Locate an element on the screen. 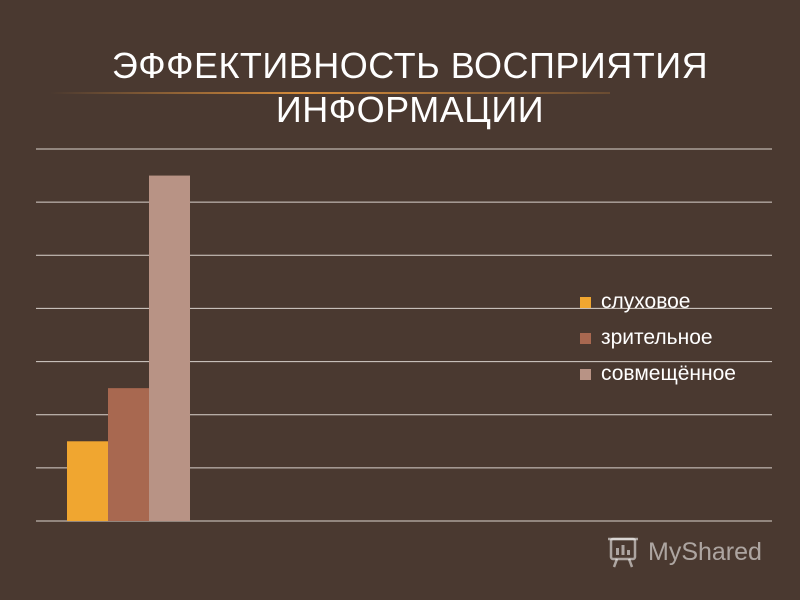  bar-combined is located at coordinates (169, 348).